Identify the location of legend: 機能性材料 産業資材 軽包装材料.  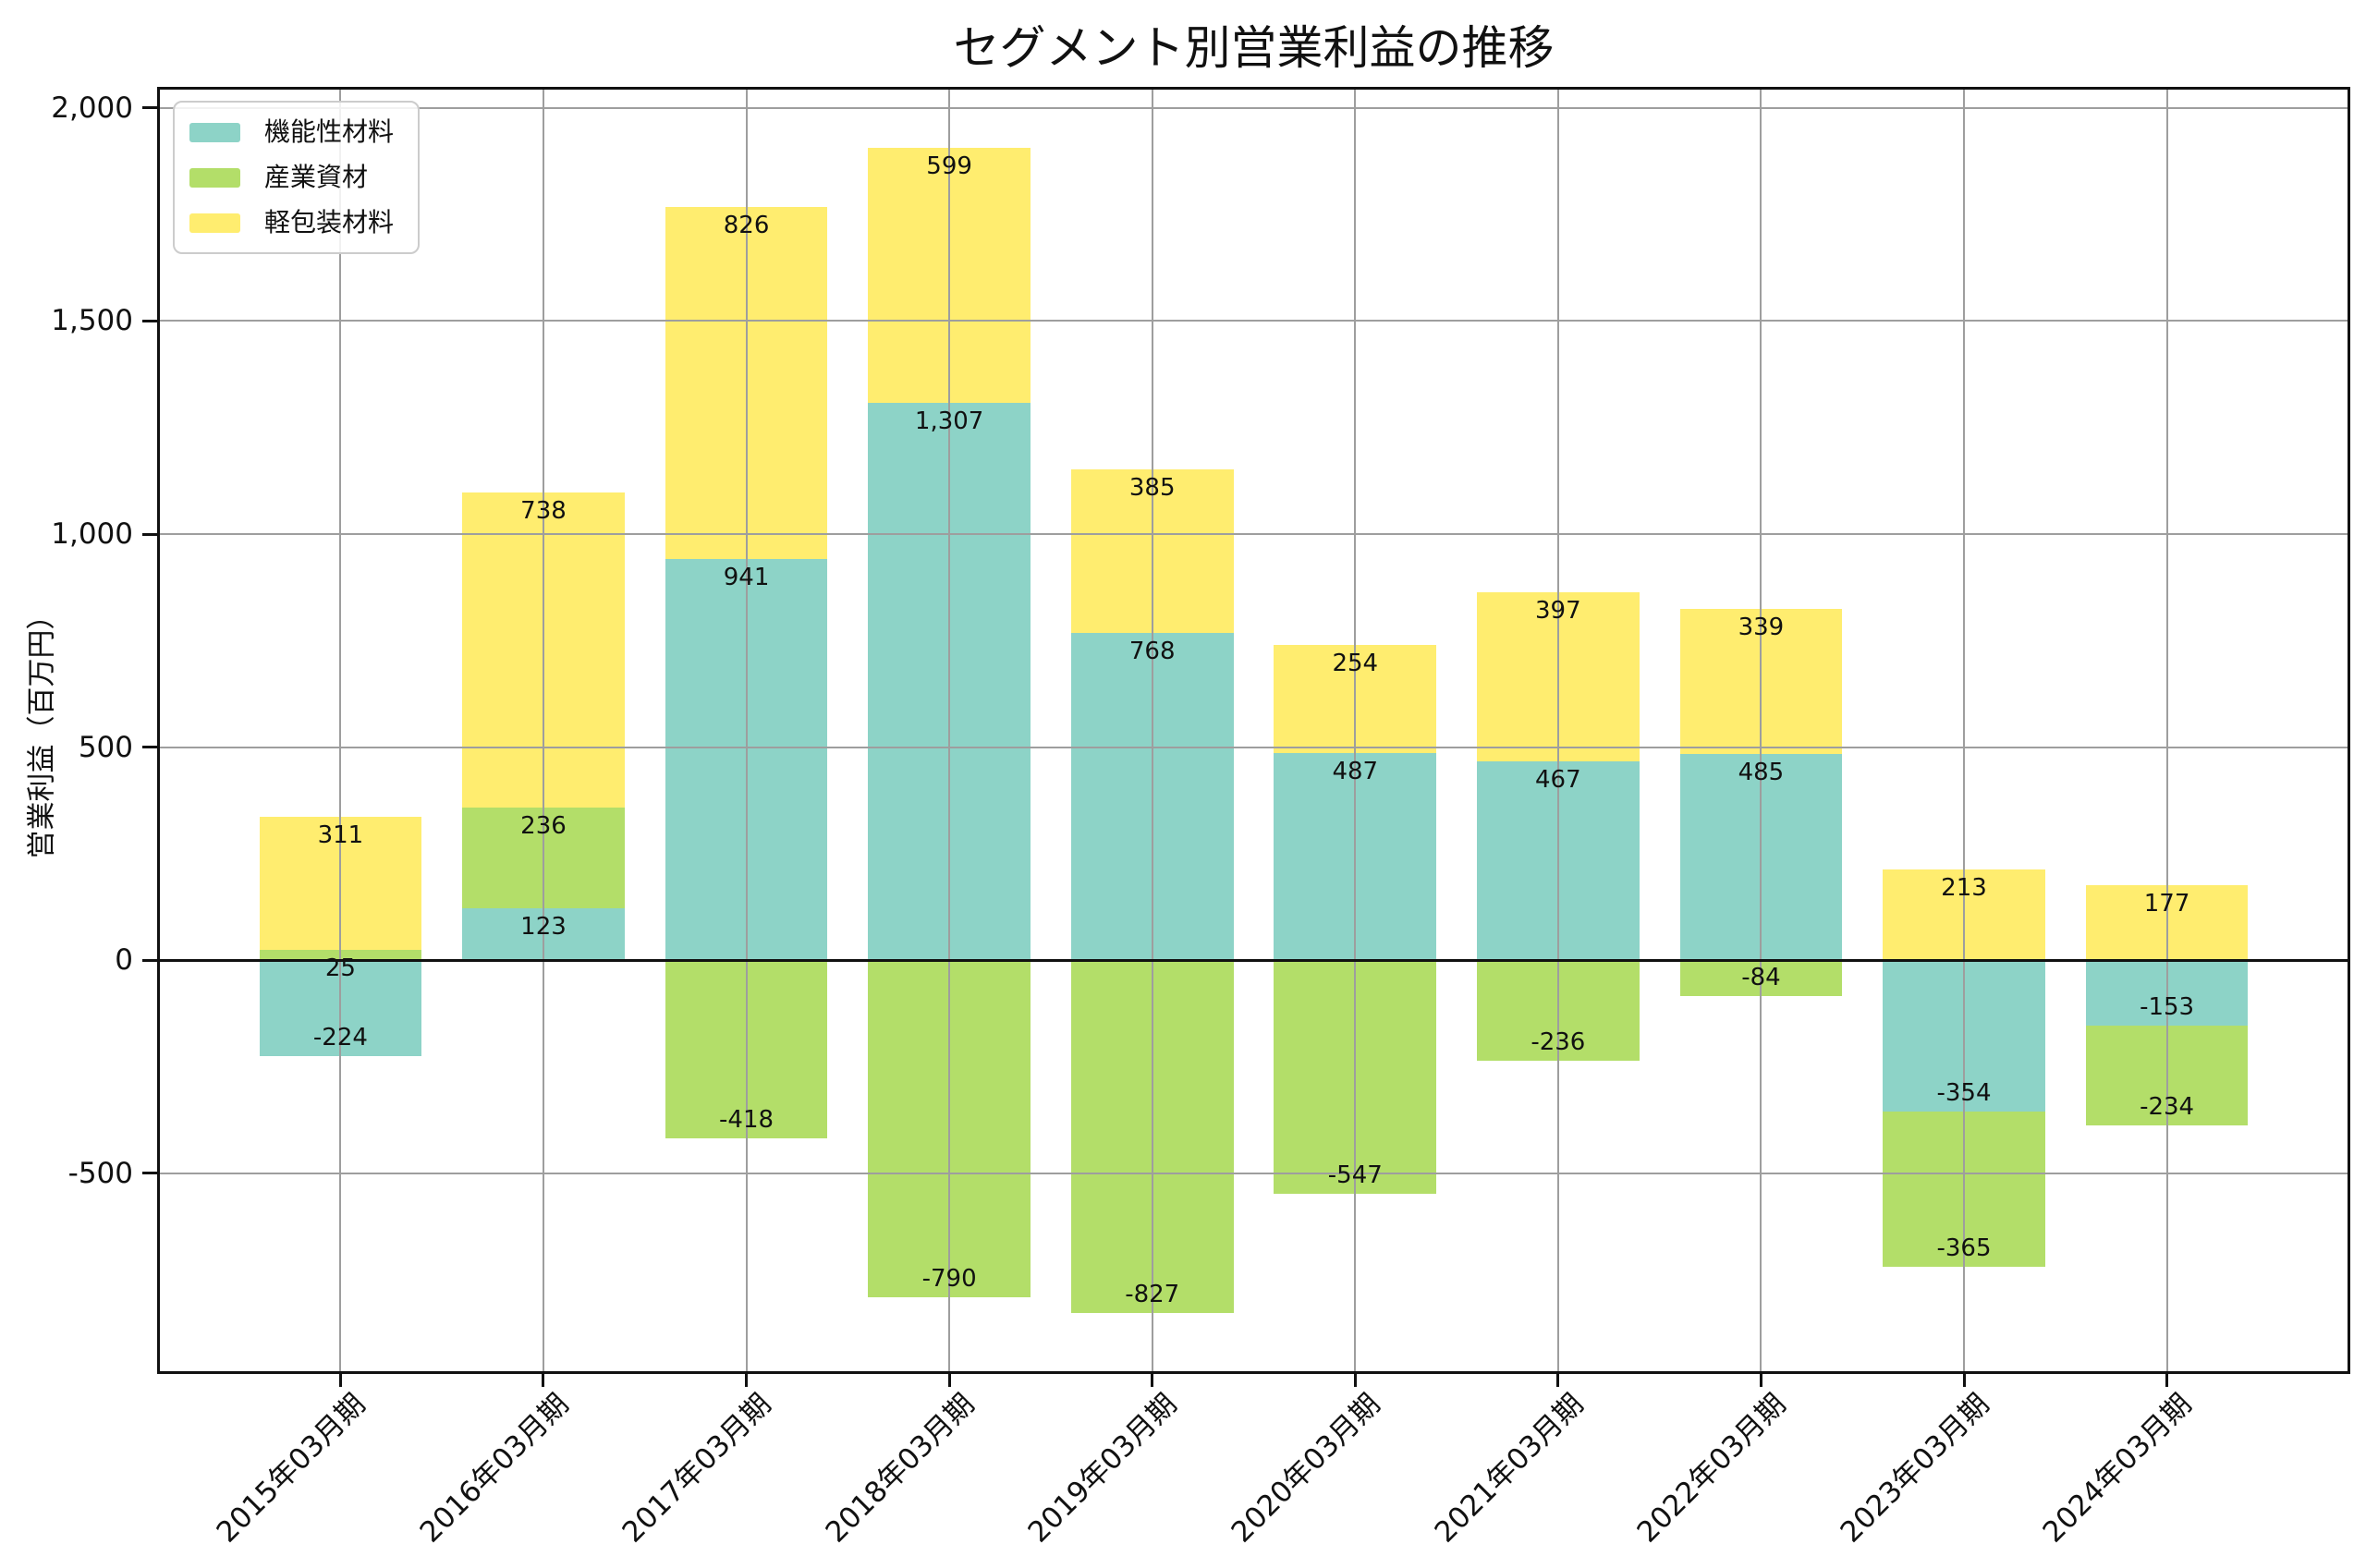
(297, 177).